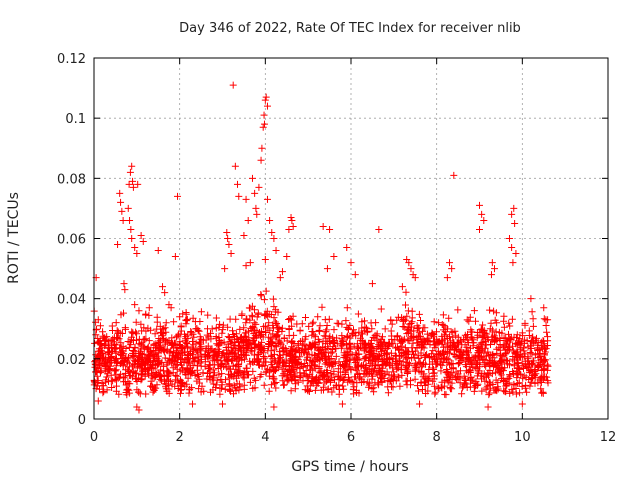  I want to click on y-tick-label: 0.06, so click(71, 240).